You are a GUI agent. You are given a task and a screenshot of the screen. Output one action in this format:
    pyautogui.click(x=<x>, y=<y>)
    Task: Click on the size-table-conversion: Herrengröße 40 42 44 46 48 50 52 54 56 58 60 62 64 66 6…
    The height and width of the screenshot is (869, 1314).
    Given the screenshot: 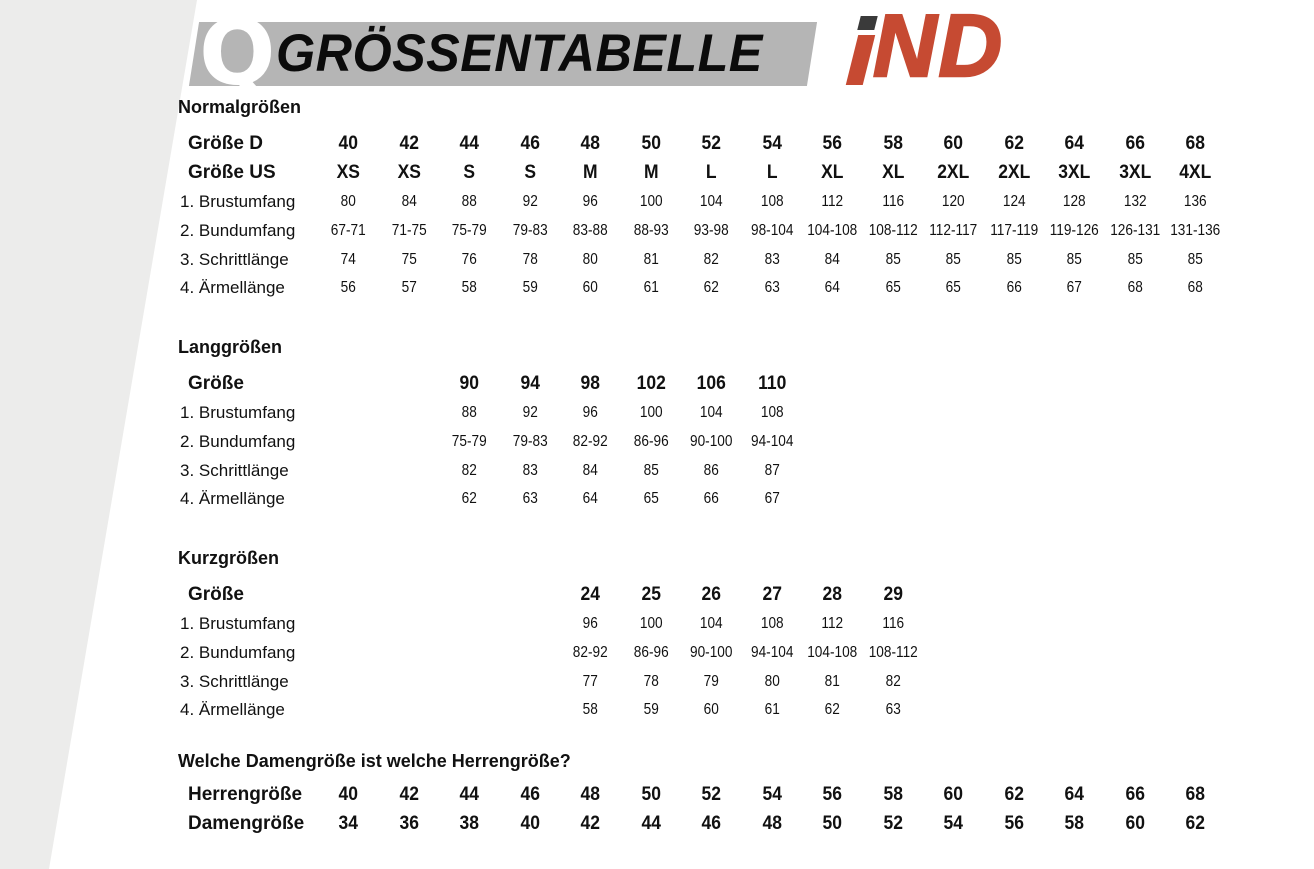 What is the action you would take?
    pyautogui.click(x=702, y=810)
    